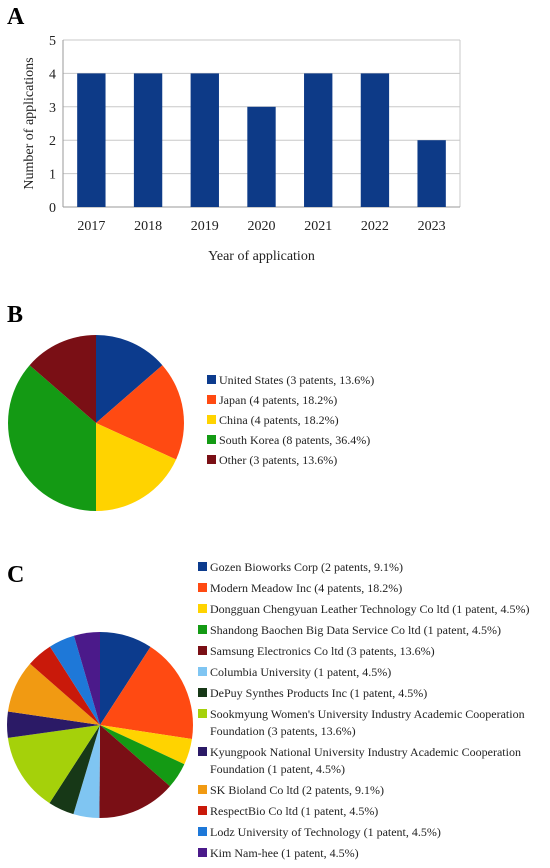 This screenshot has height=868, width=550. Describe the element at coordinates (277, 769) in the screenshot. I see `legend-label: Foundation (1 patent, 4.5%)` at that location.